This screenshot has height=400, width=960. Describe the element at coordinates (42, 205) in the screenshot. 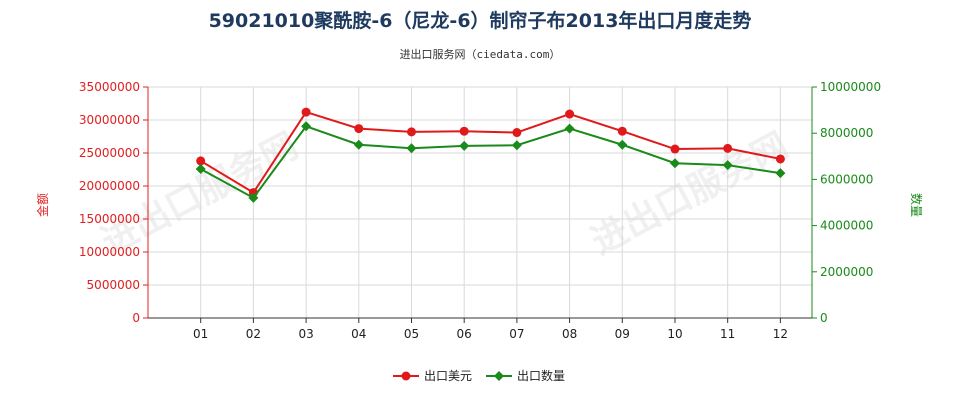

I see `y-left-axis-label: 金额` at that location.